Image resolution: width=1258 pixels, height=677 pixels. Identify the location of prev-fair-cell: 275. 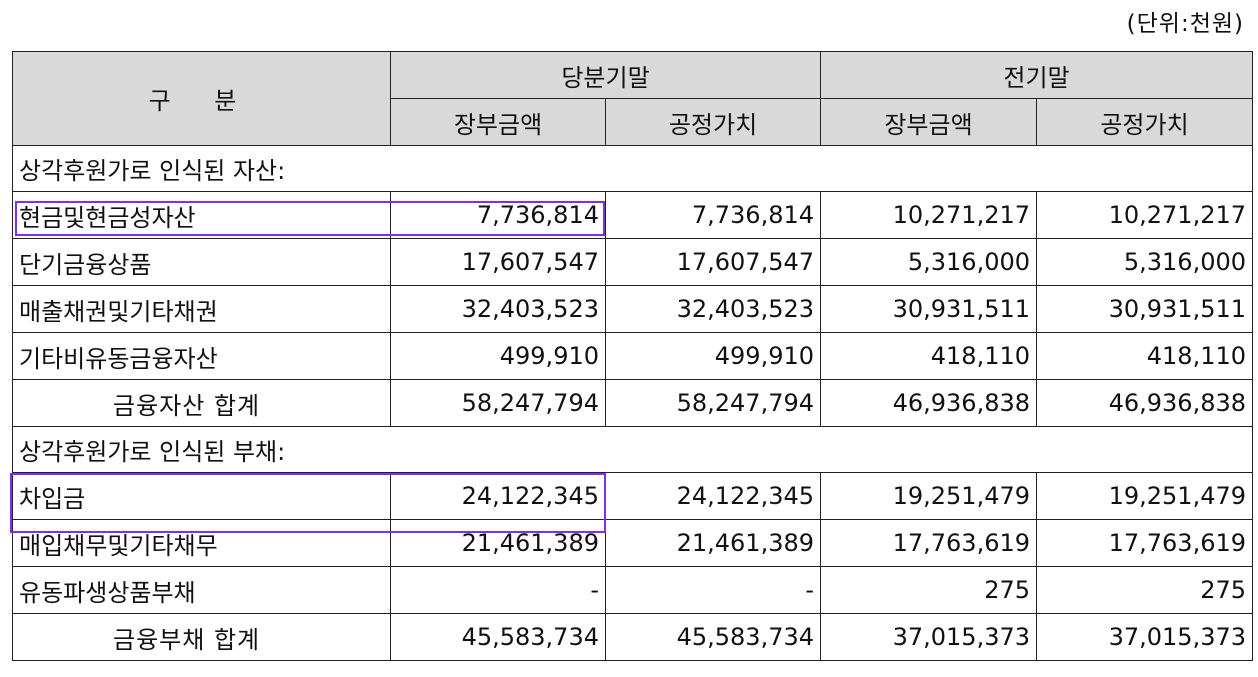
(1145, 590).